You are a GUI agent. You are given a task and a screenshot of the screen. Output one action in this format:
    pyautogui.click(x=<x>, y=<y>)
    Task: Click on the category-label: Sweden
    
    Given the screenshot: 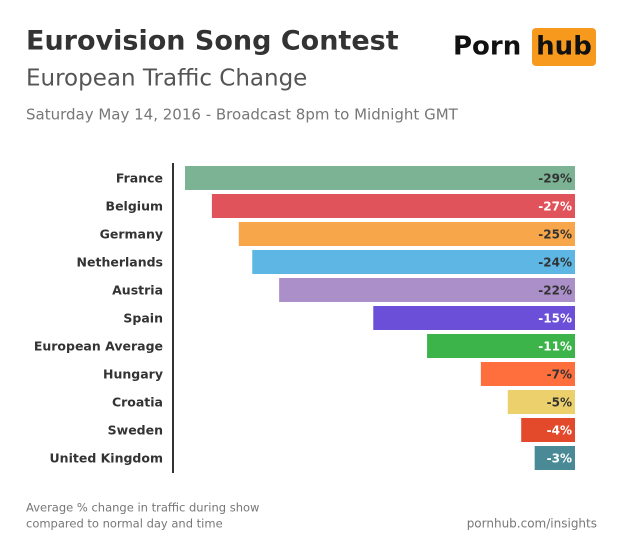 What is the action you would take?
    pyautogui.click(x=135, y=430)
    